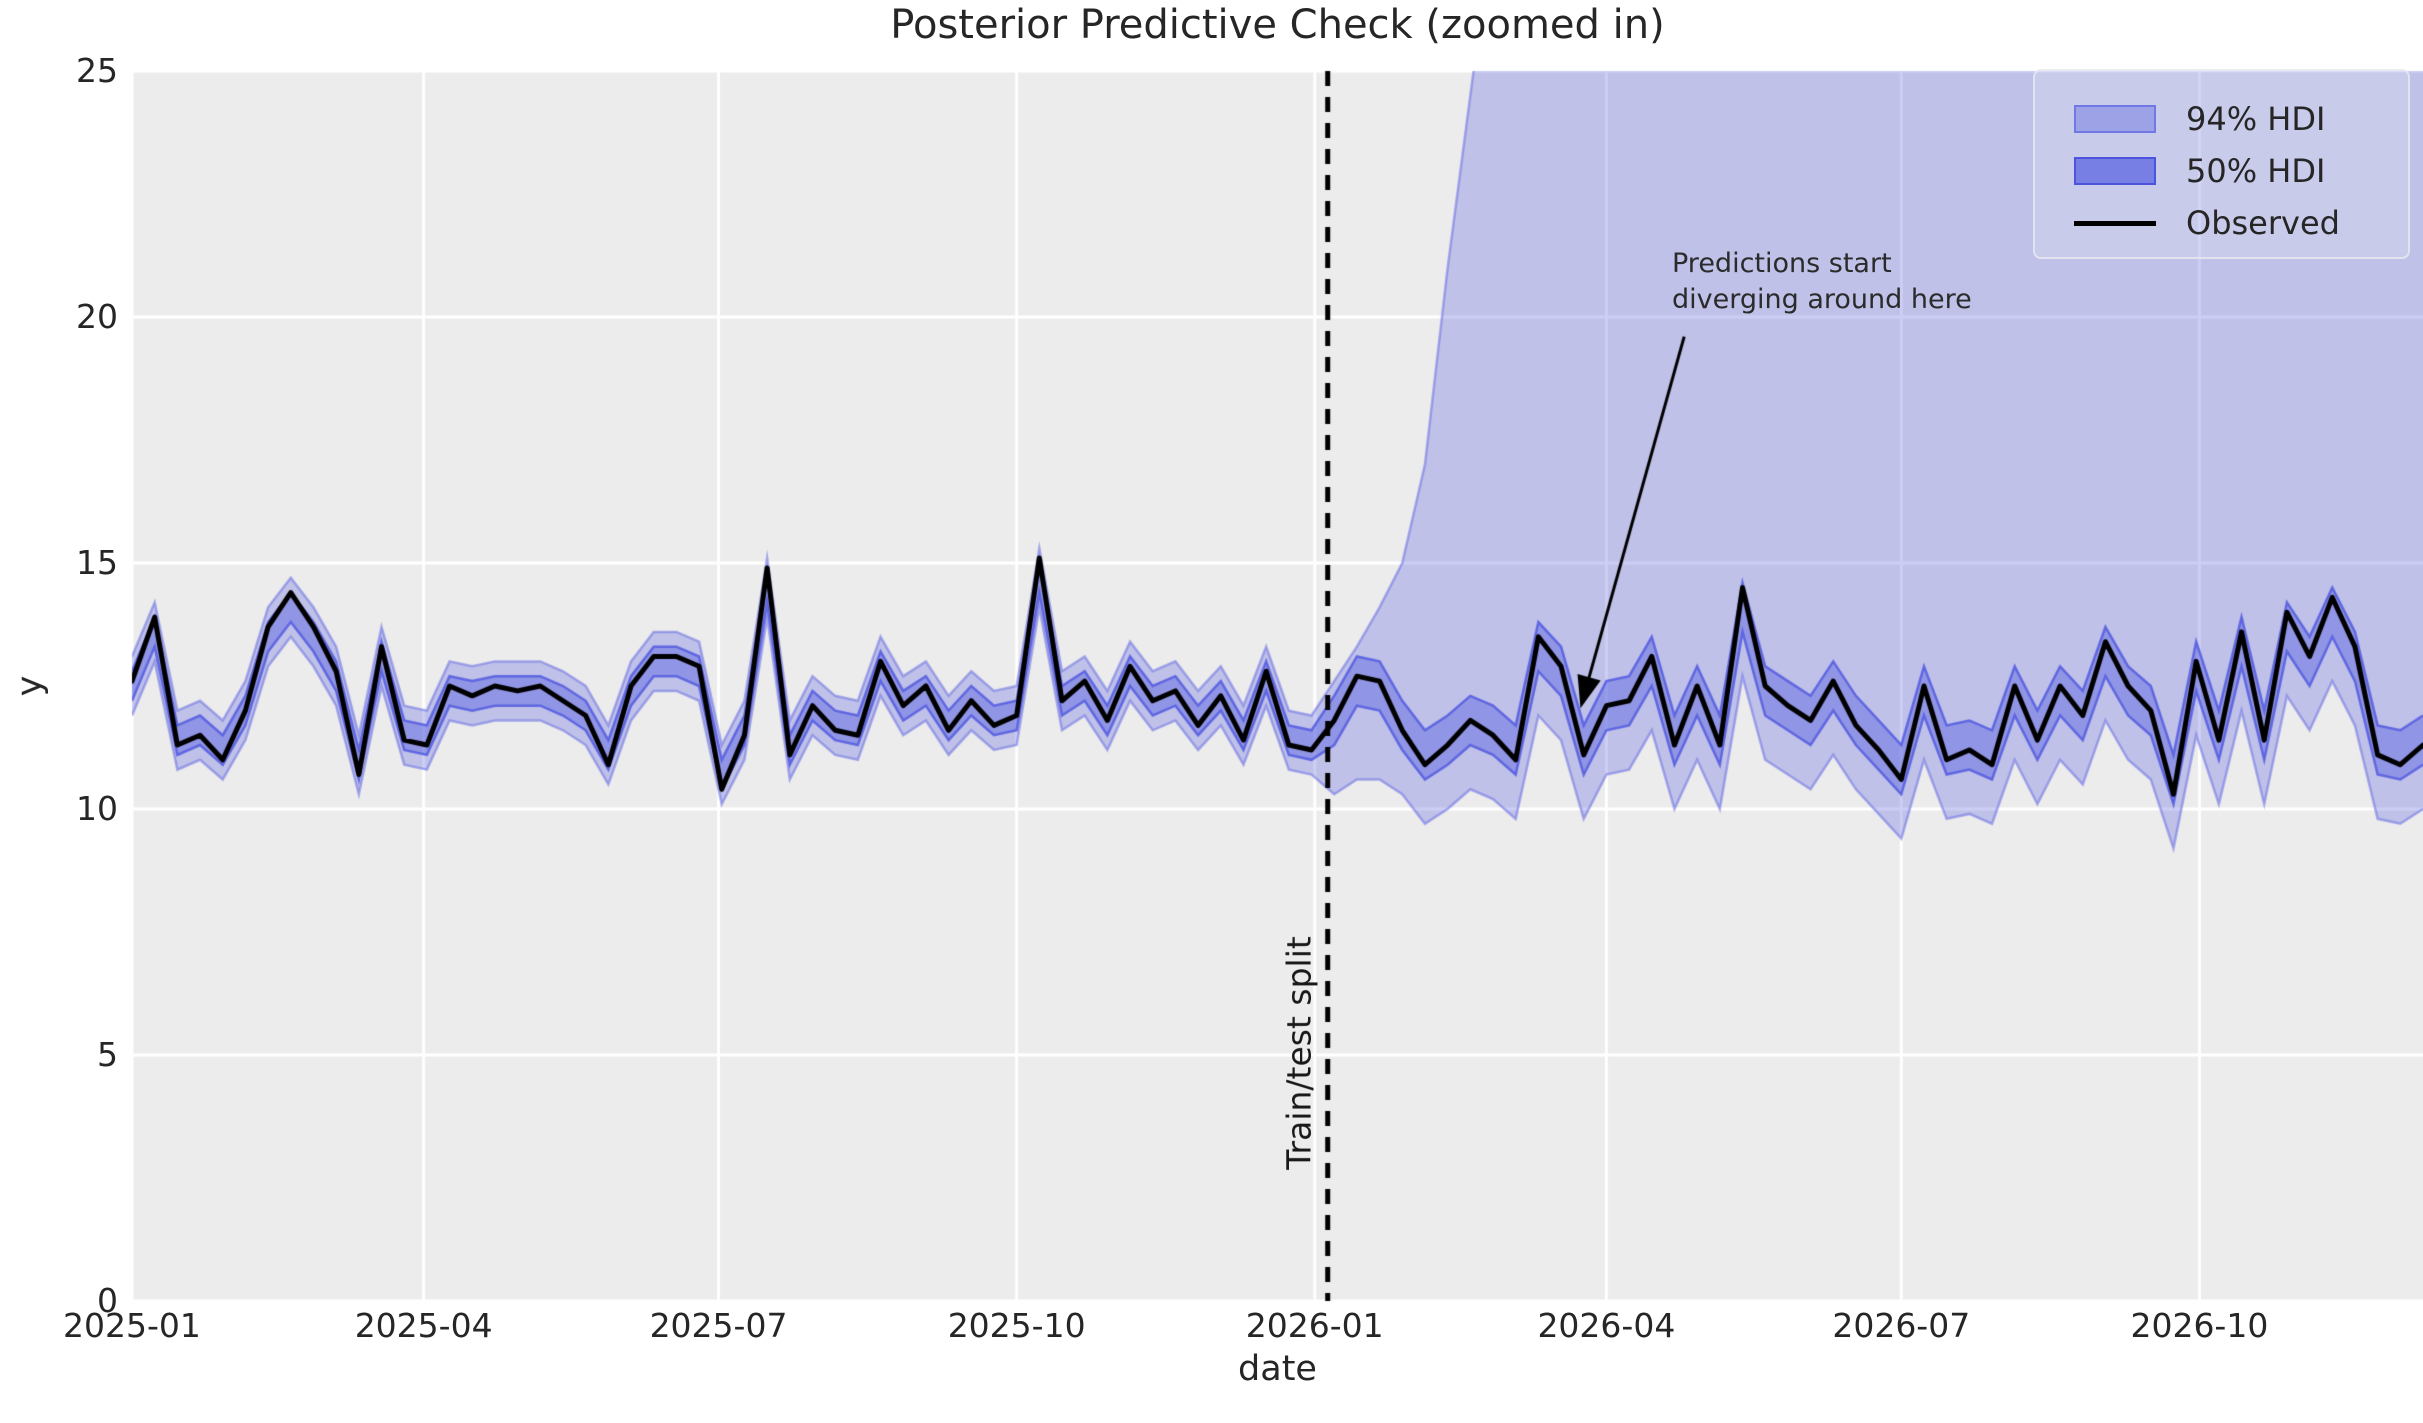 Image resolution: width=2423 pixels, height=1423 pixels. What do you see at coordinates (2263, 223) in the screenshot?
I see `legend-label: Observed` at bounding box center [2263, 223].